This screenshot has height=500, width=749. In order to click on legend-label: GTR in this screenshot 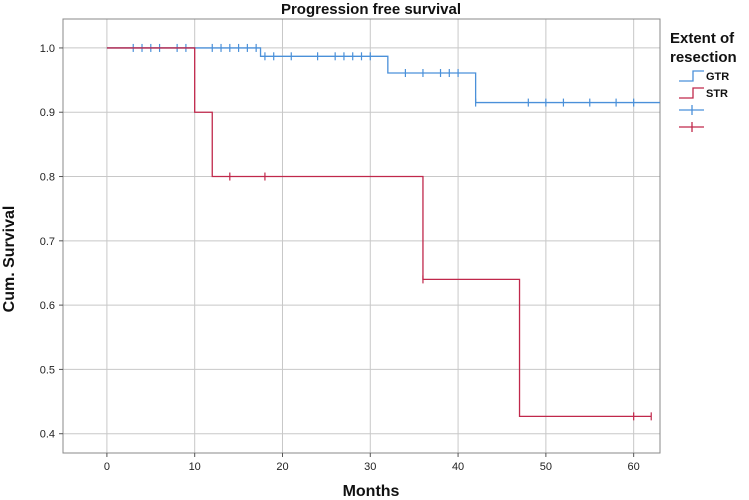, I will do `click(717, 77)`.